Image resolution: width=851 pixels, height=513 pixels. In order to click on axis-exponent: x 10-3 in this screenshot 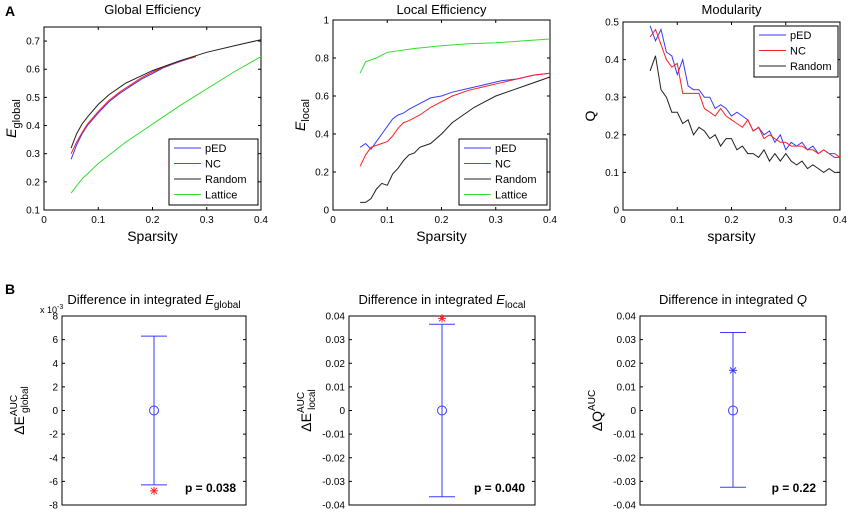, I will do `click(51, 309)`.